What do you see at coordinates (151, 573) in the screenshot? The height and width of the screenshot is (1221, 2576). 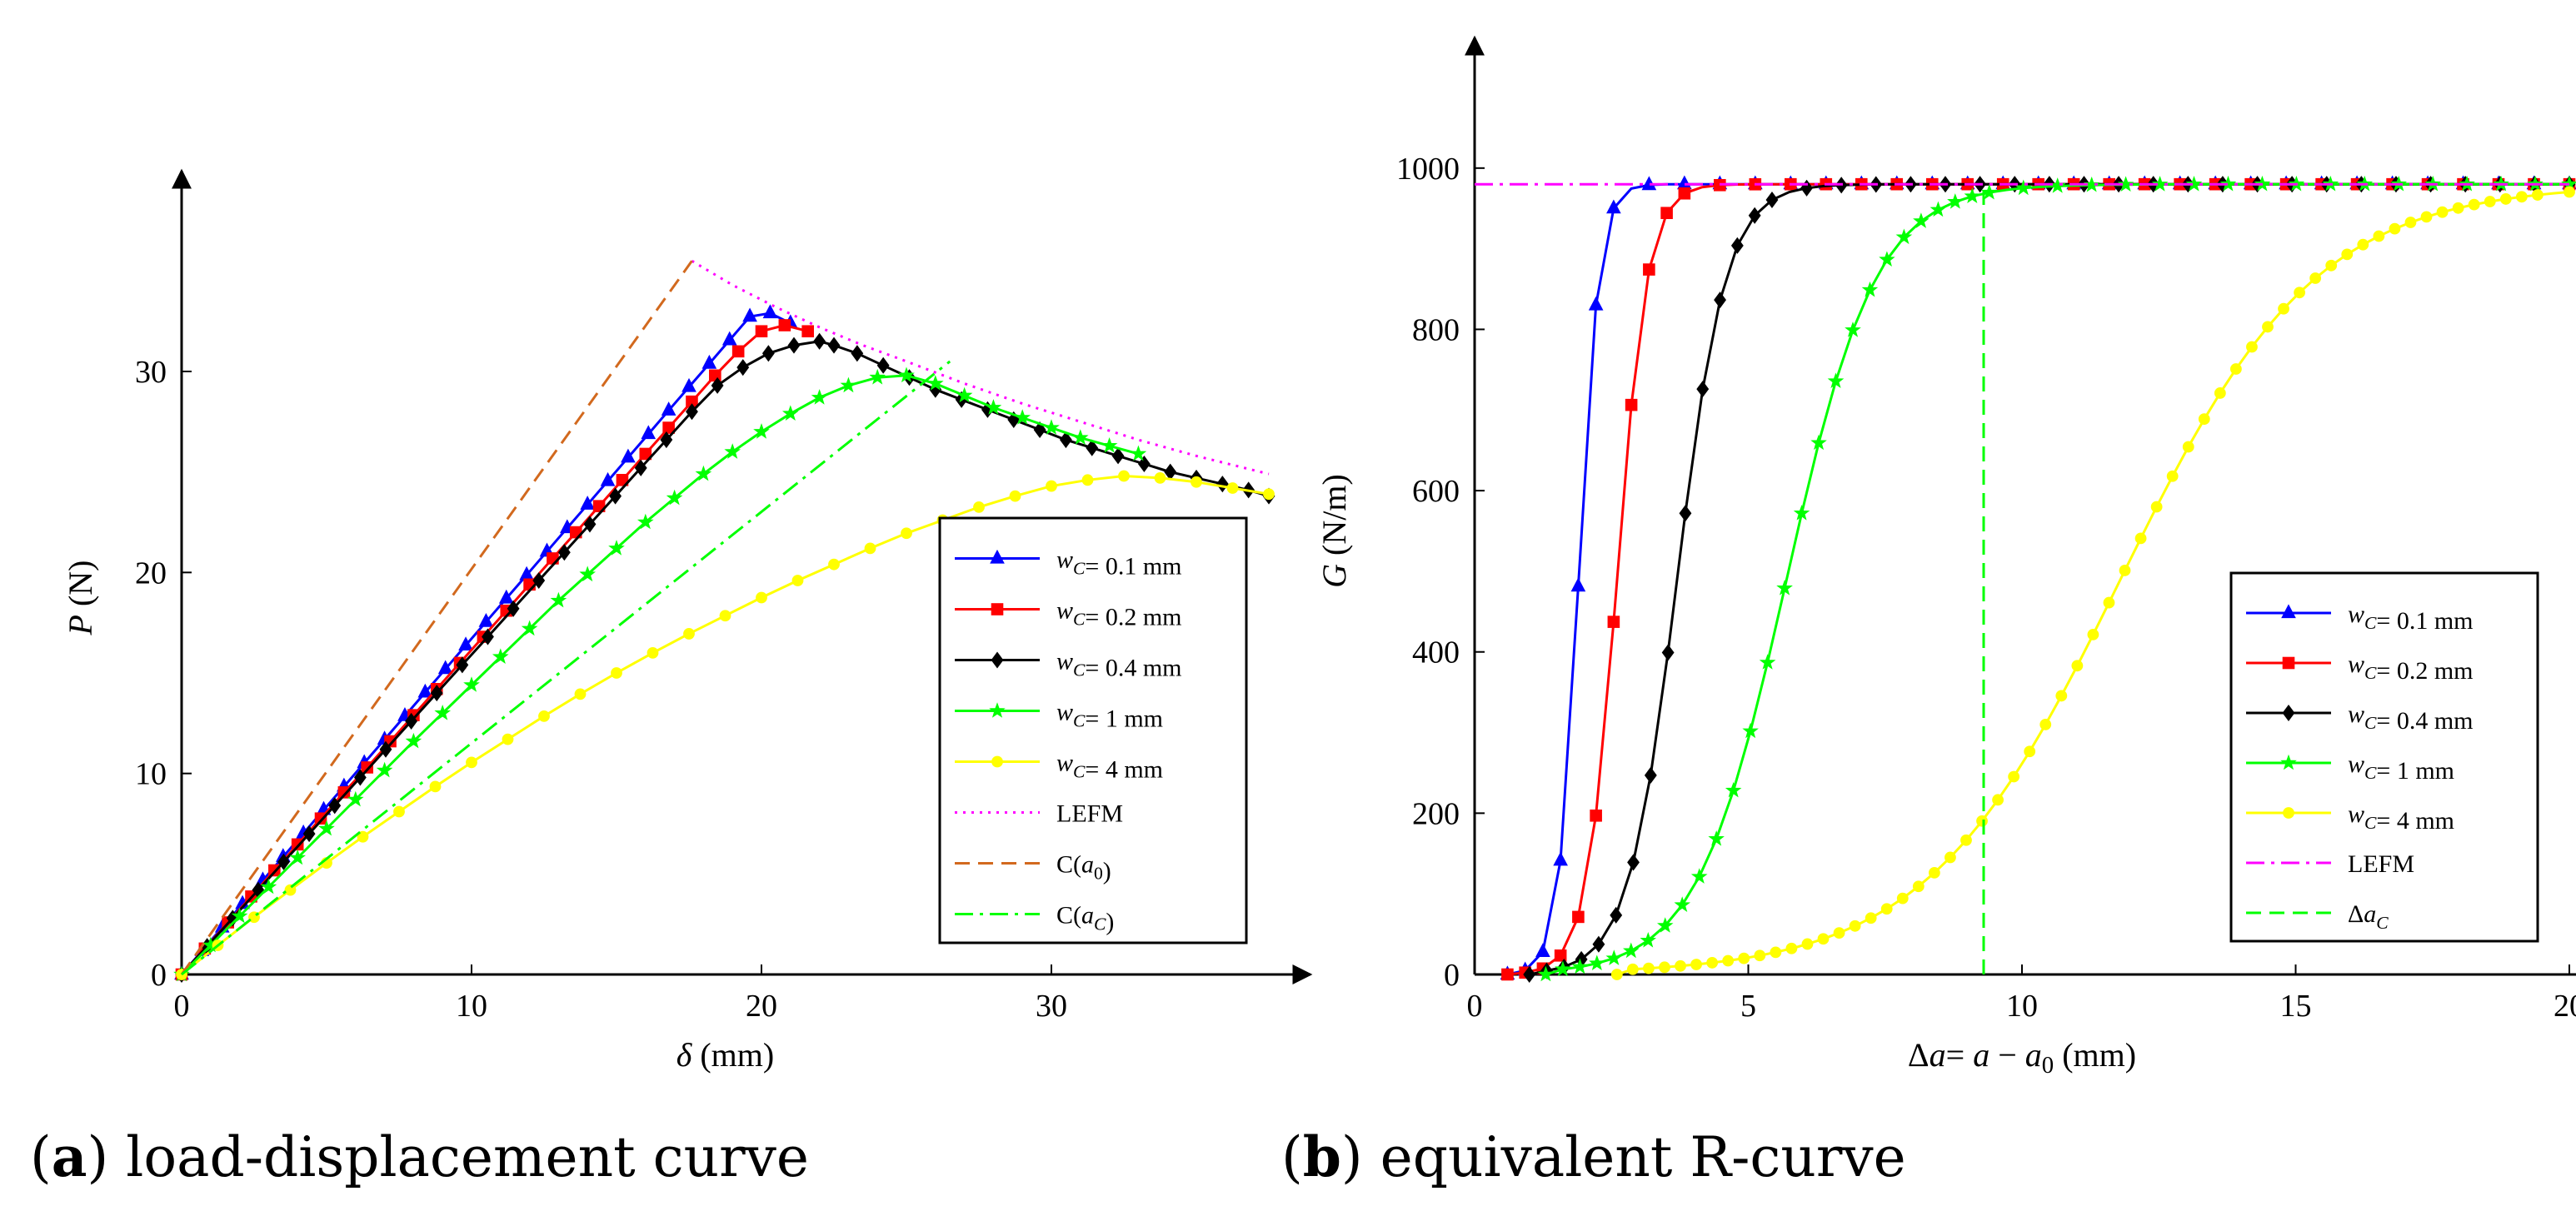 I see `y-tick-label: 20` at bounding box center [151, 573].